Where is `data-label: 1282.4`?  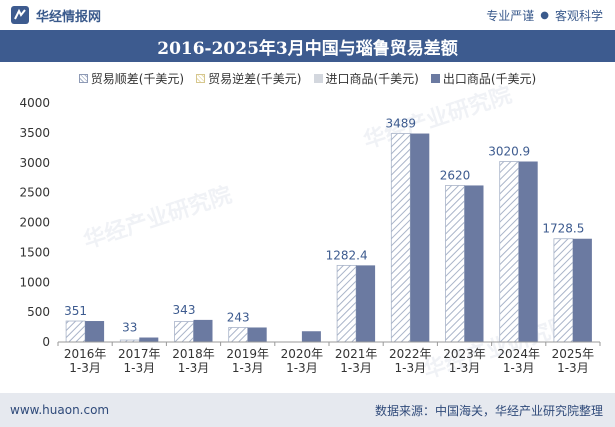 data-label: 1282.4 is located at coordinates (347, 255).